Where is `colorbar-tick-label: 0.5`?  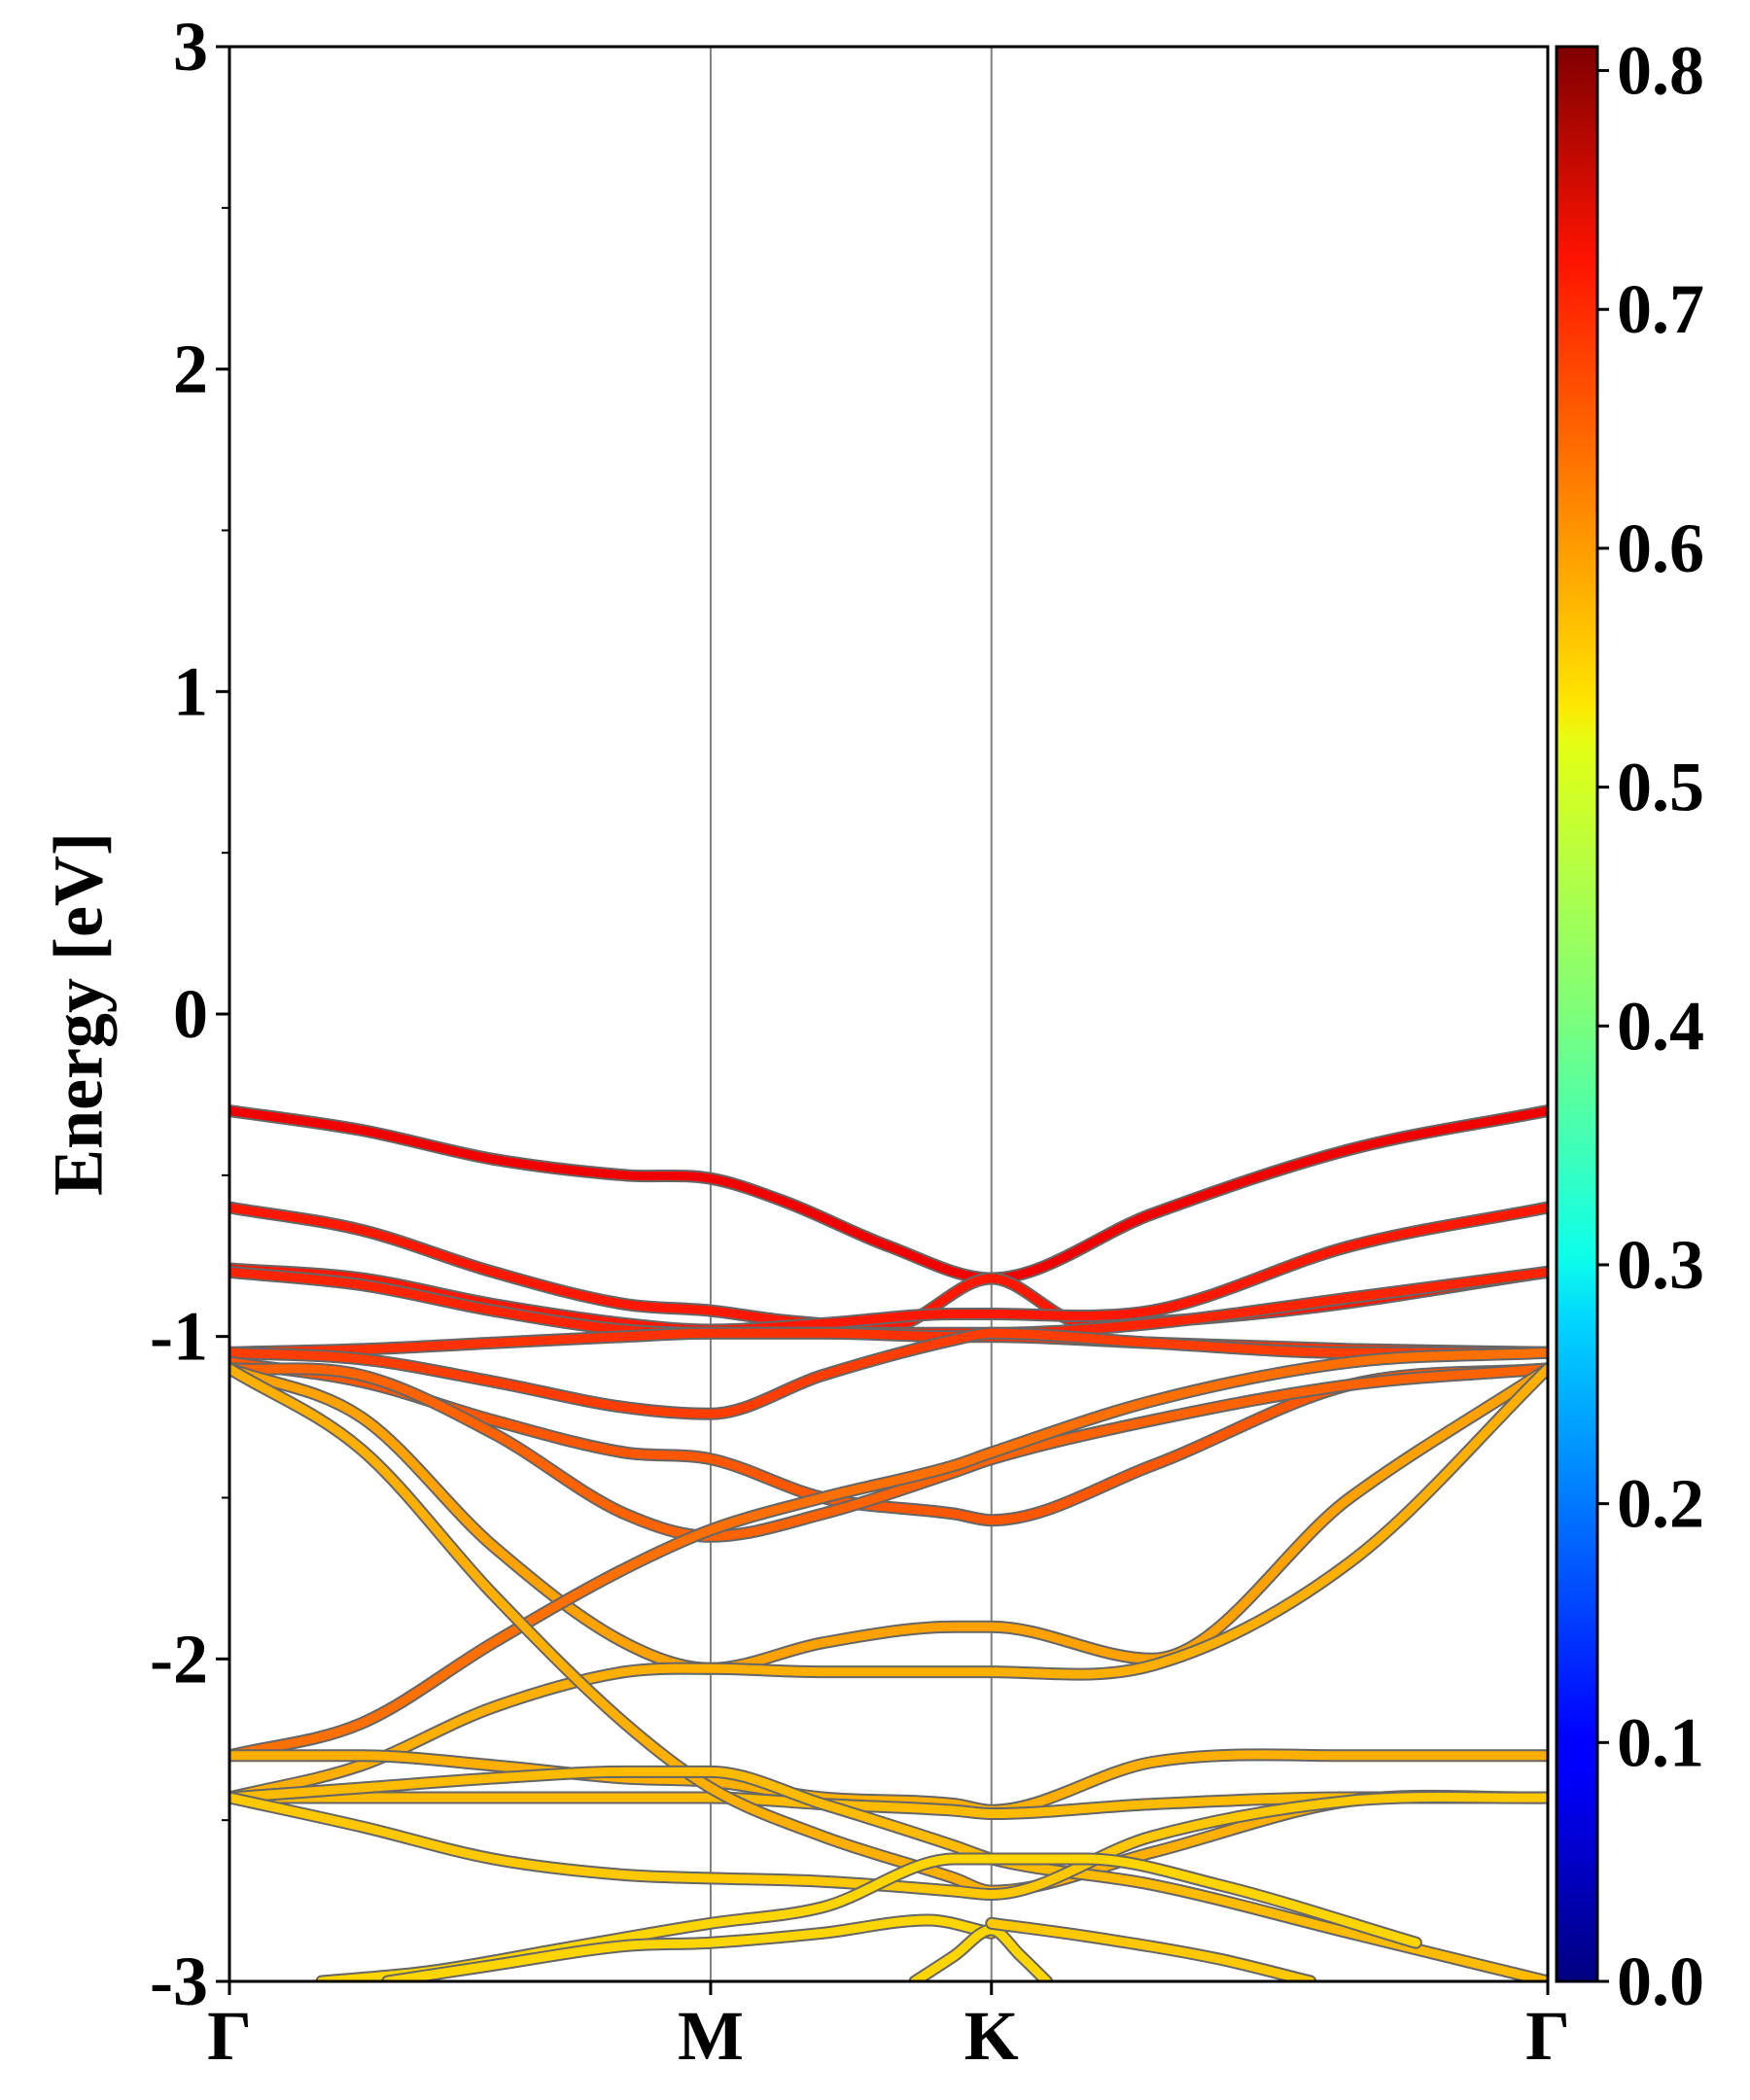 colorbar-tick-label: 0.5 is located at coordinates (1660, 787).